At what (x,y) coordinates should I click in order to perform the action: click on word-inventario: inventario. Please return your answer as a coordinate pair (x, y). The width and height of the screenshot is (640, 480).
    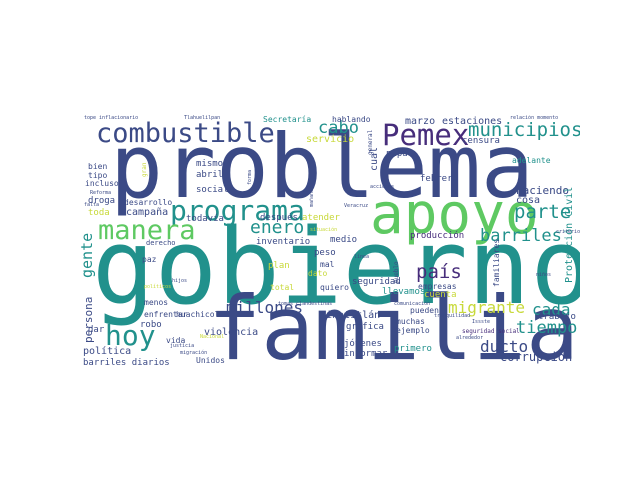
    Looking at the image, I should click on (283, 242).